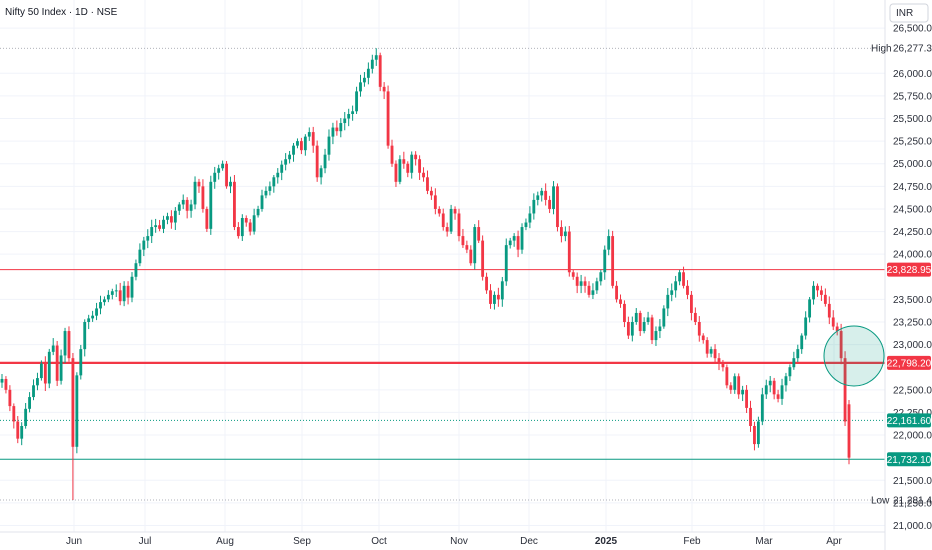 Image resolution: width=932 pixels, height=550 pixels. What do you see at coordinates (764, 541) in the screenshot?
I see `x-tick-label: Mar` at bounding box center [764, 541].